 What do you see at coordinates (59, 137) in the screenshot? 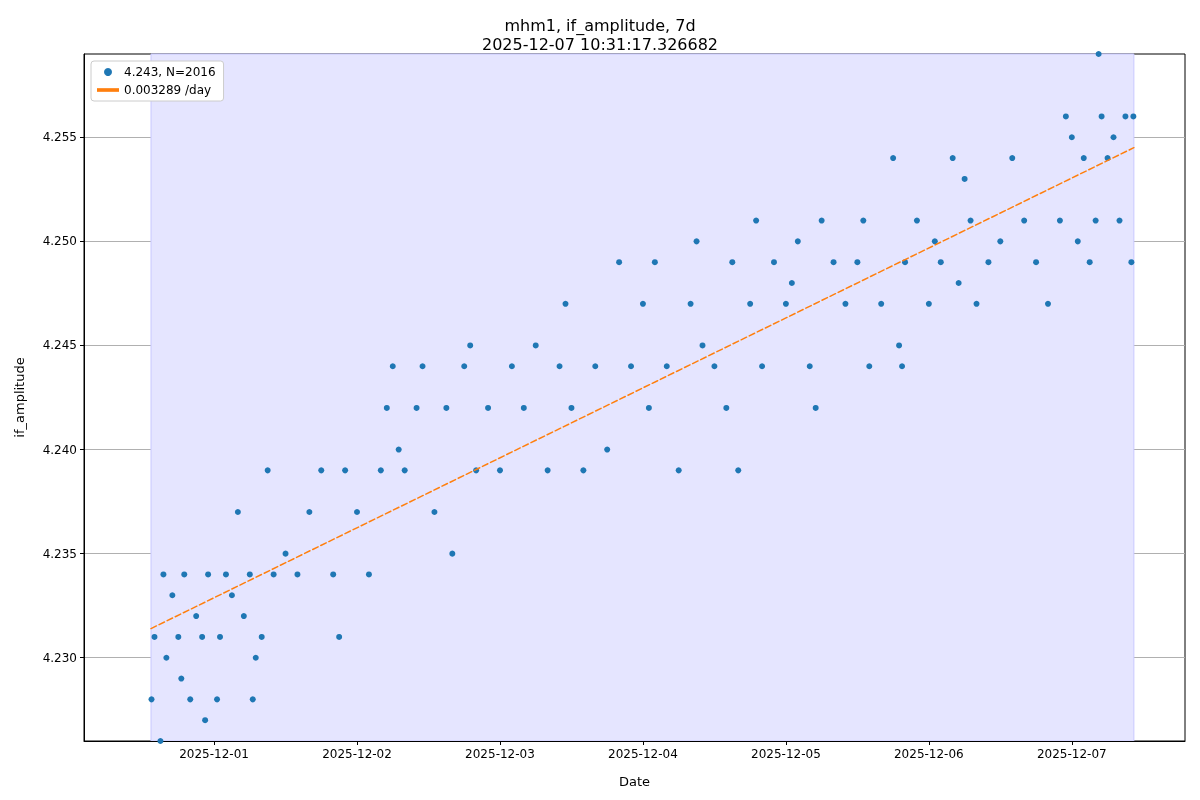
I see `y-tick-label: 4.255` at bounding box center [59, 137].